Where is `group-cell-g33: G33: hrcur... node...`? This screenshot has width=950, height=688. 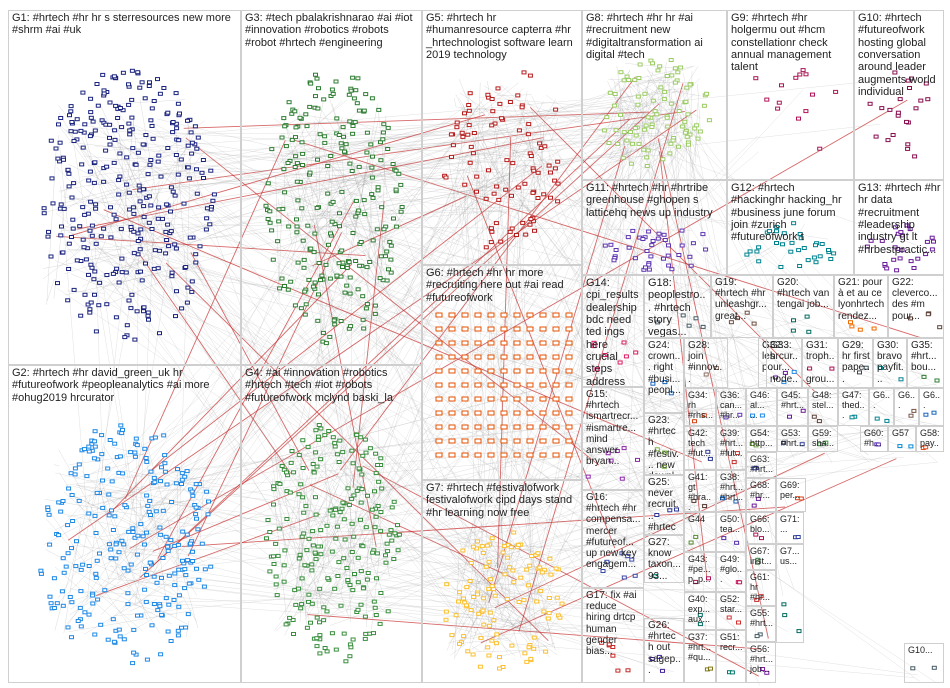
group-cell-g33: G33: hrcur... node... is located at coordinates (784, 363).